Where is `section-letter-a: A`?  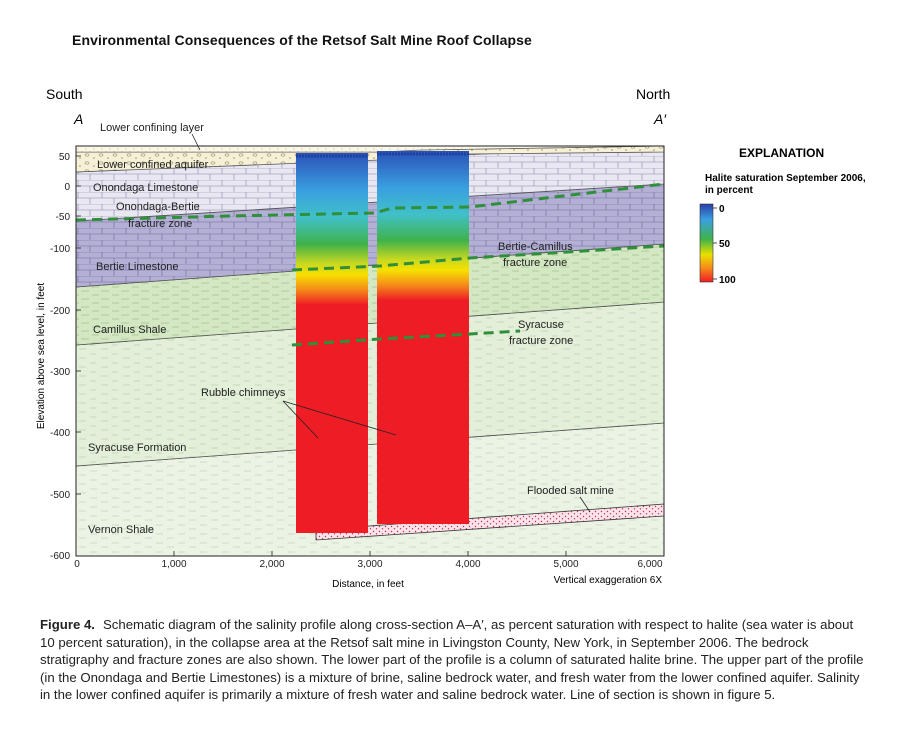 section-letter-a: A is located at coordinates (78, 119).